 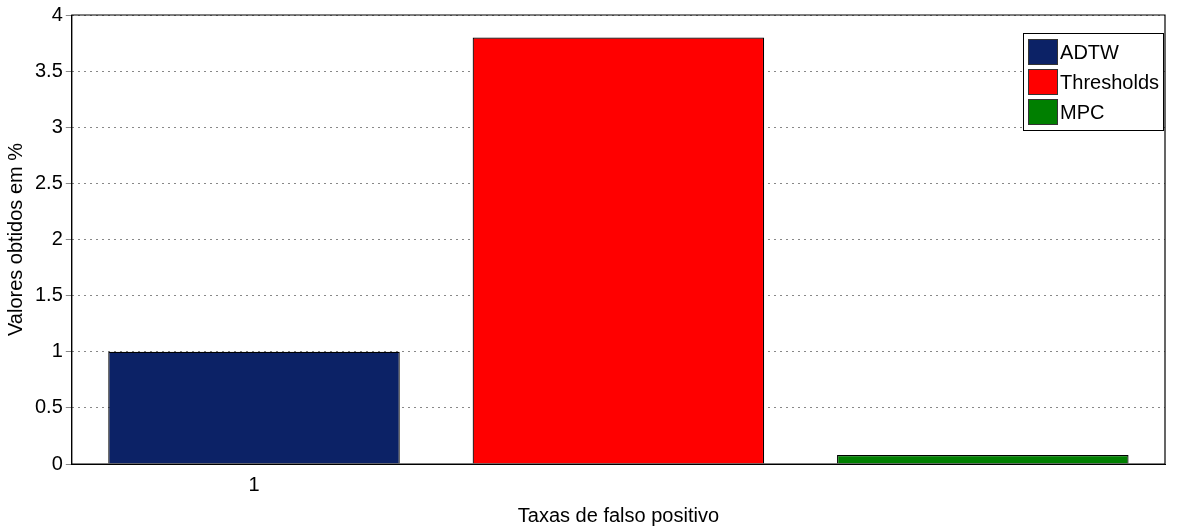 I want to click on y-tick-label: 1.5, so click(x=48, y=294).